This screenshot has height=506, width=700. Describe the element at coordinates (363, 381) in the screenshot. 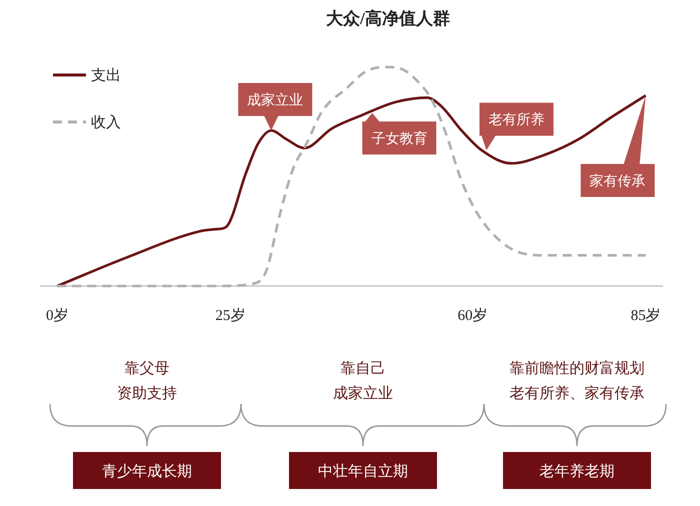

I see `text: 靠自己成家立业` at that location.